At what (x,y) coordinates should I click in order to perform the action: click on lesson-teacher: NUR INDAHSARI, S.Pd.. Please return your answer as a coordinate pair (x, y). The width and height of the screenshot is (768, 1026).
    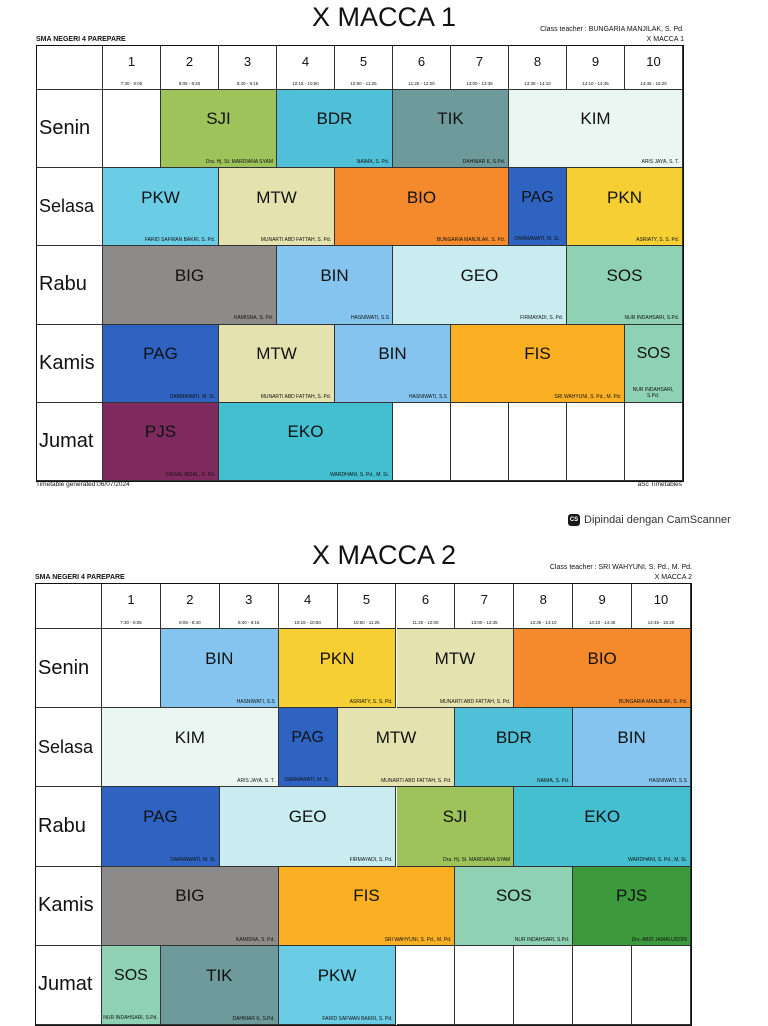
    Looking at the image, I should click on (542, 939).